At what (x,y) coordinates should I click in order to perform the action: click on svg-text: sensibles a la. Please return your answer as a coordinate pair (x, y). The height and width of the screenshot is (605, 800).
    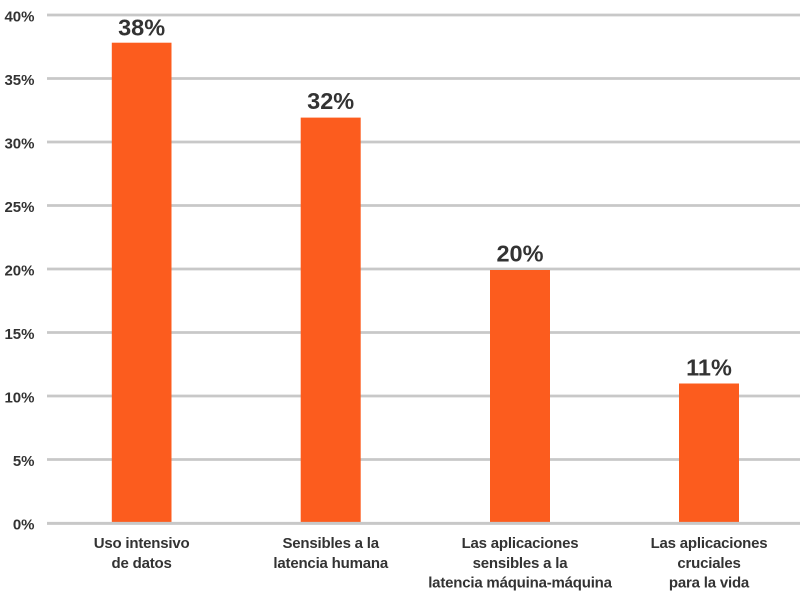
    Looking at the image, I should click on (521, 563).